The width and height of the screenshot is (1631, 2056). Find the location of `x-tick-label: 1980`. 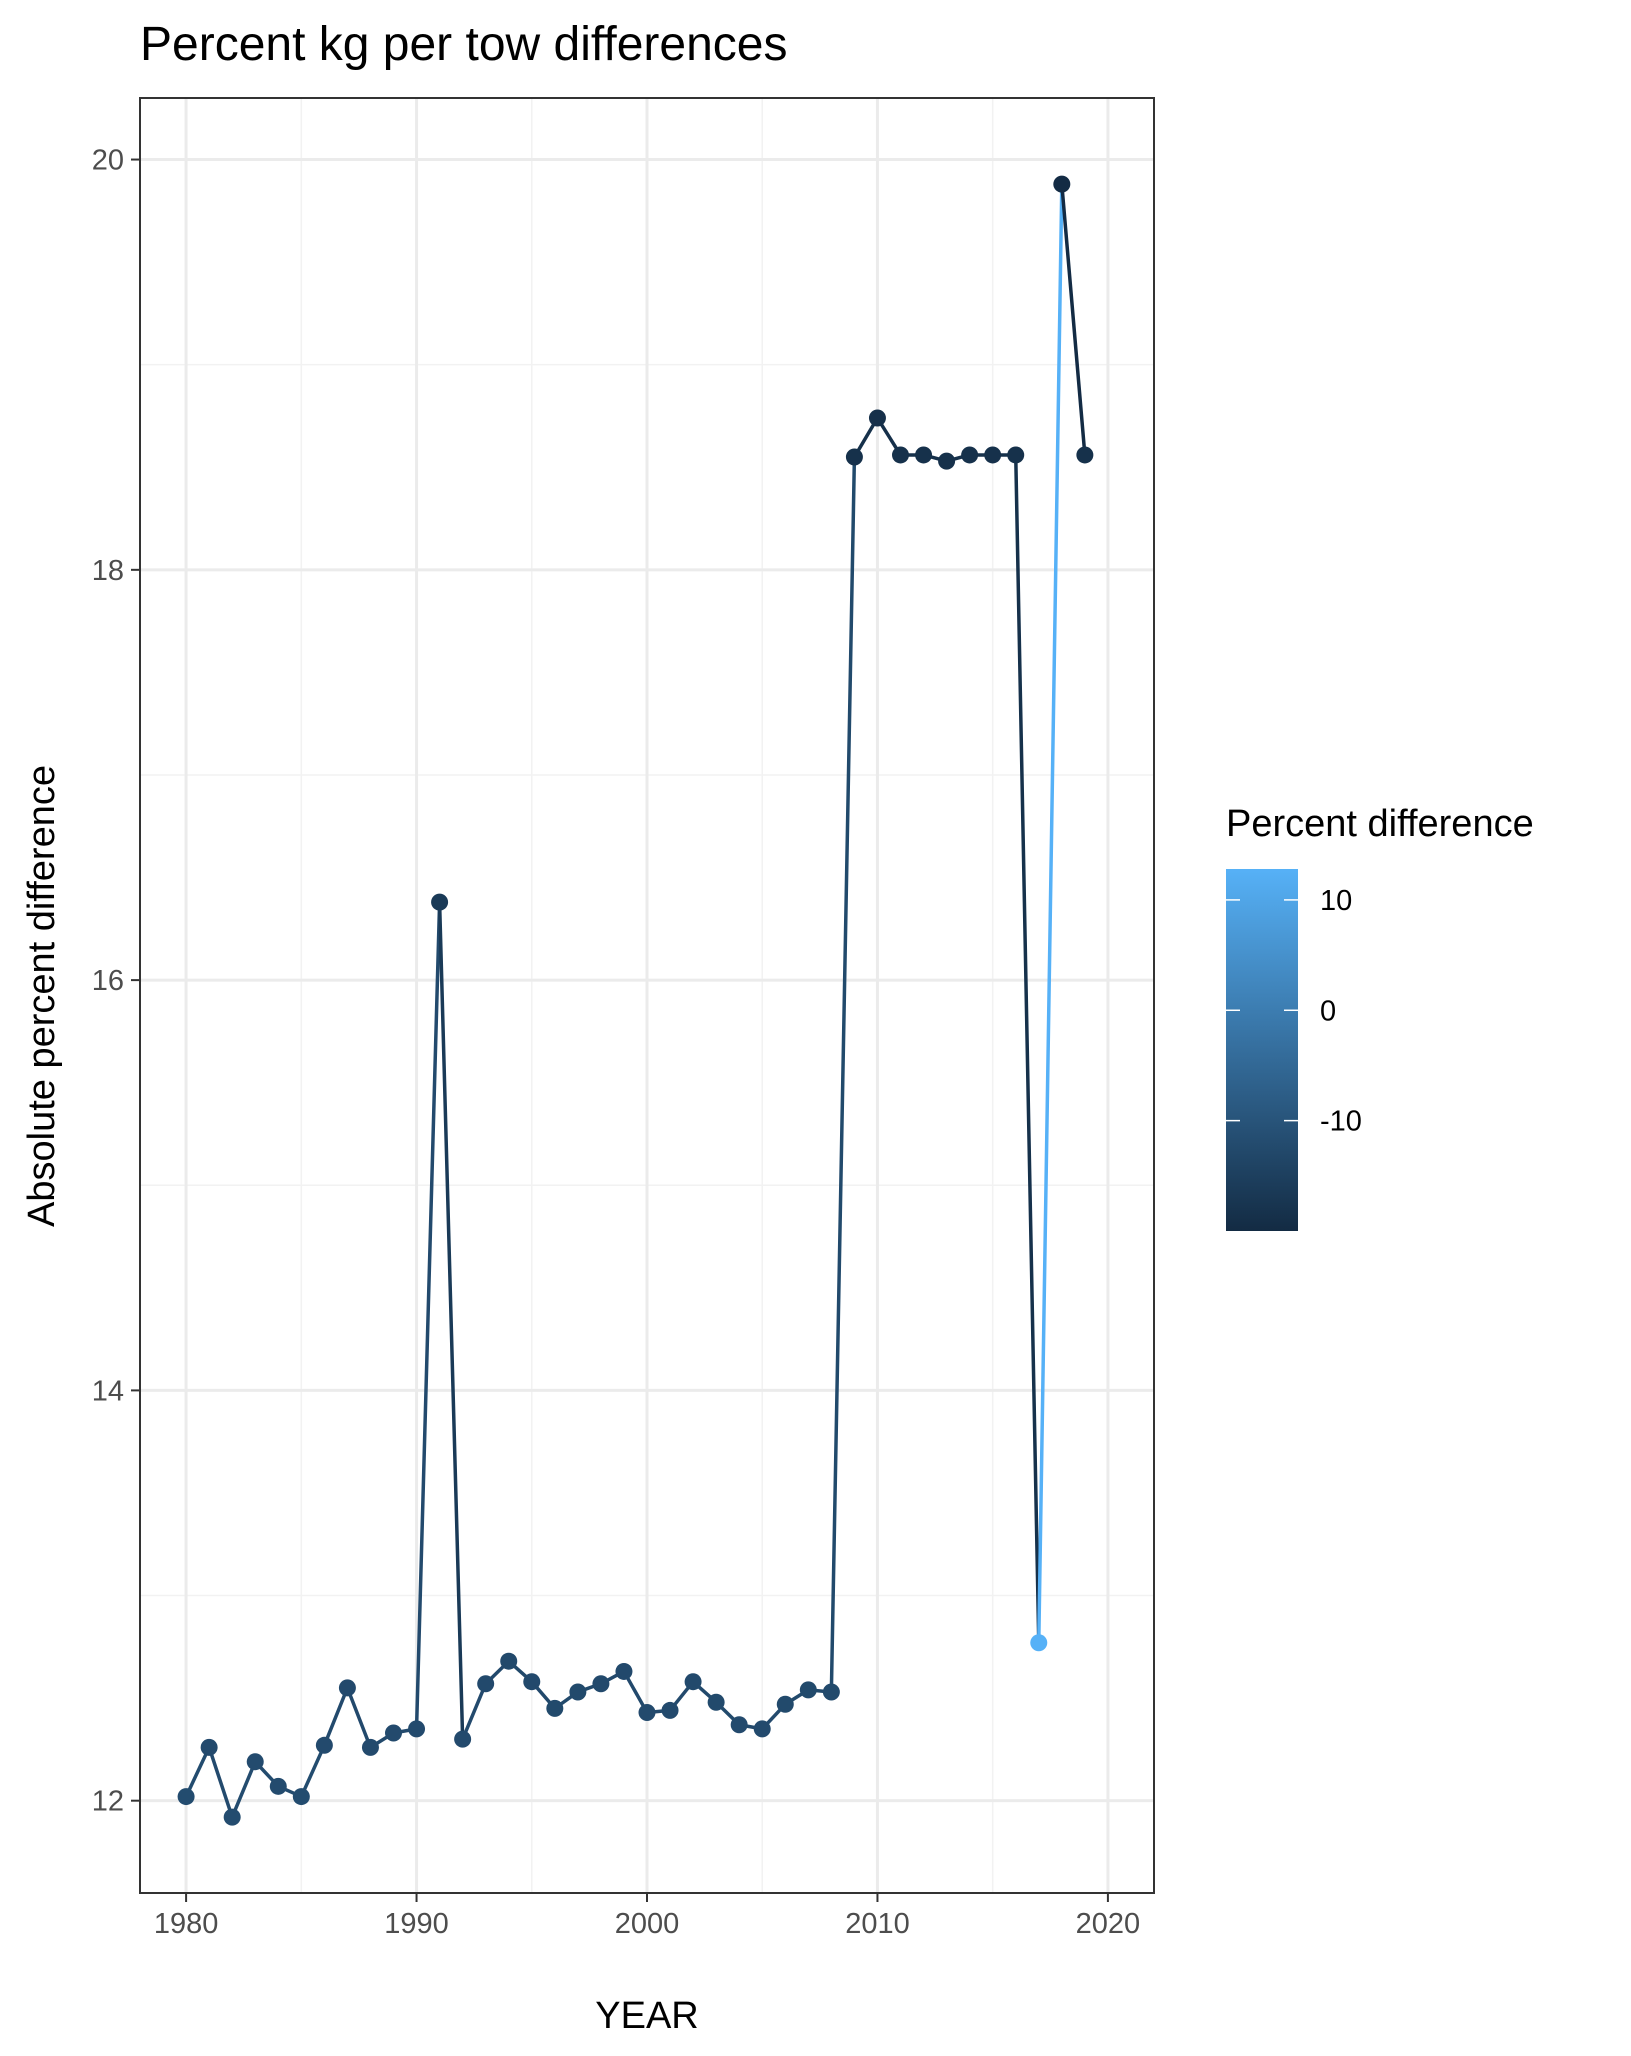

x-tick-label: 1980 is located at coordinates (186, 1924).